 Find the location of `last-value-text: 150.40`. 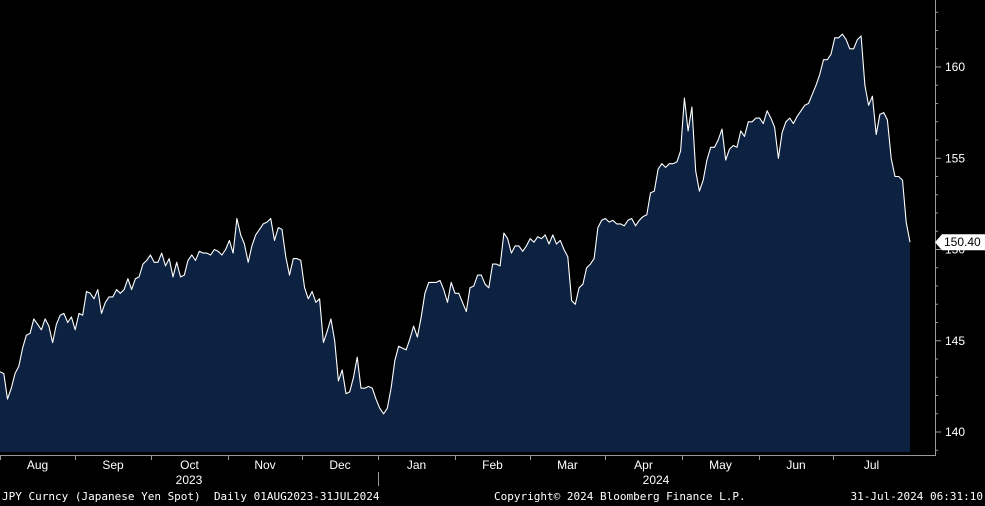

last-value-text: 150.40 is located at coordinates (962, 242).